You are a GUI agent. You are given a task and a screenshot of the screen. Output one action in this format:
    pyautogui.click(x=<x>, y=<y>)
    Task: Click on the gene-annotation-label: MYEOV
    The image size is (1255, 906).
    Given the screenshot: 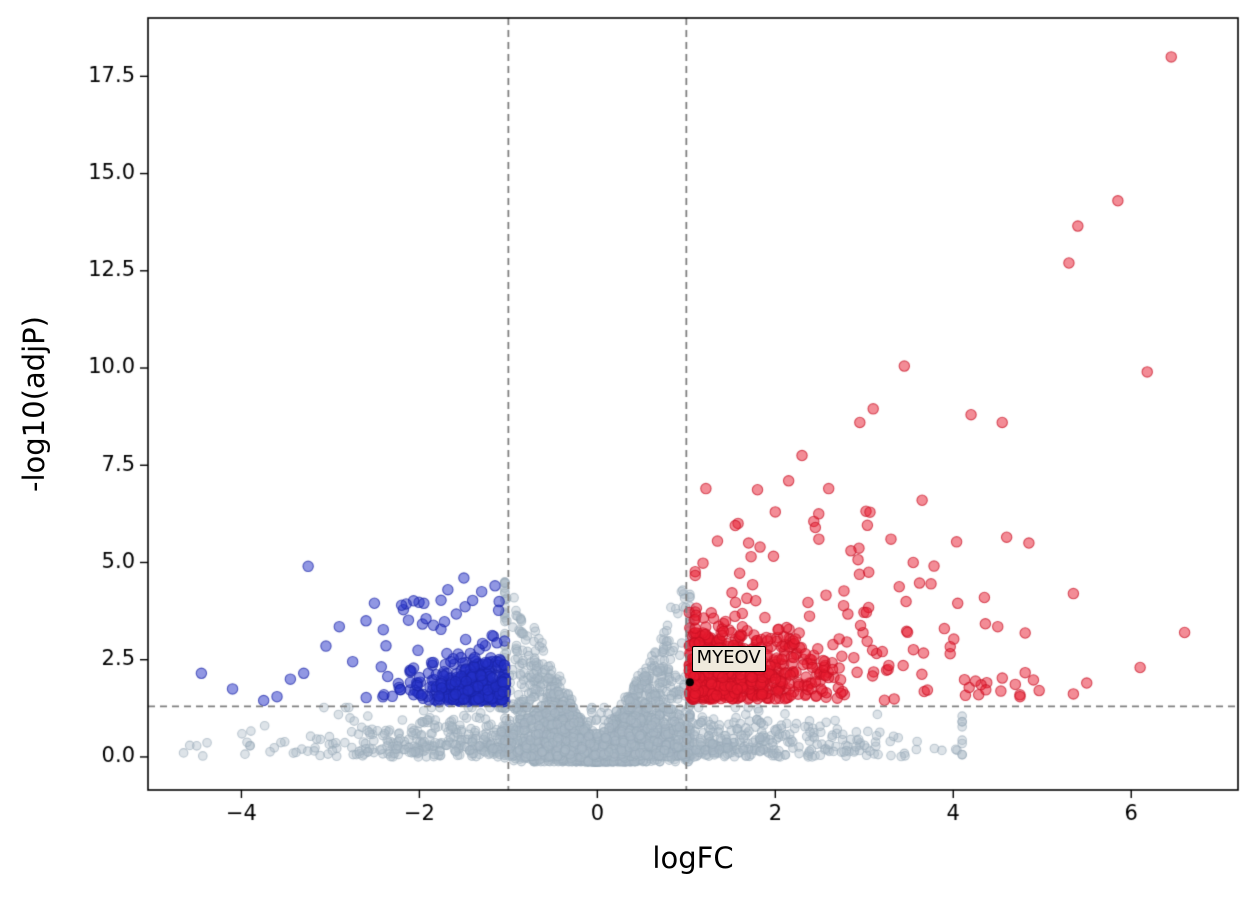 What is the action you would take?
    pyautogui.click(x=728, y=659)
    